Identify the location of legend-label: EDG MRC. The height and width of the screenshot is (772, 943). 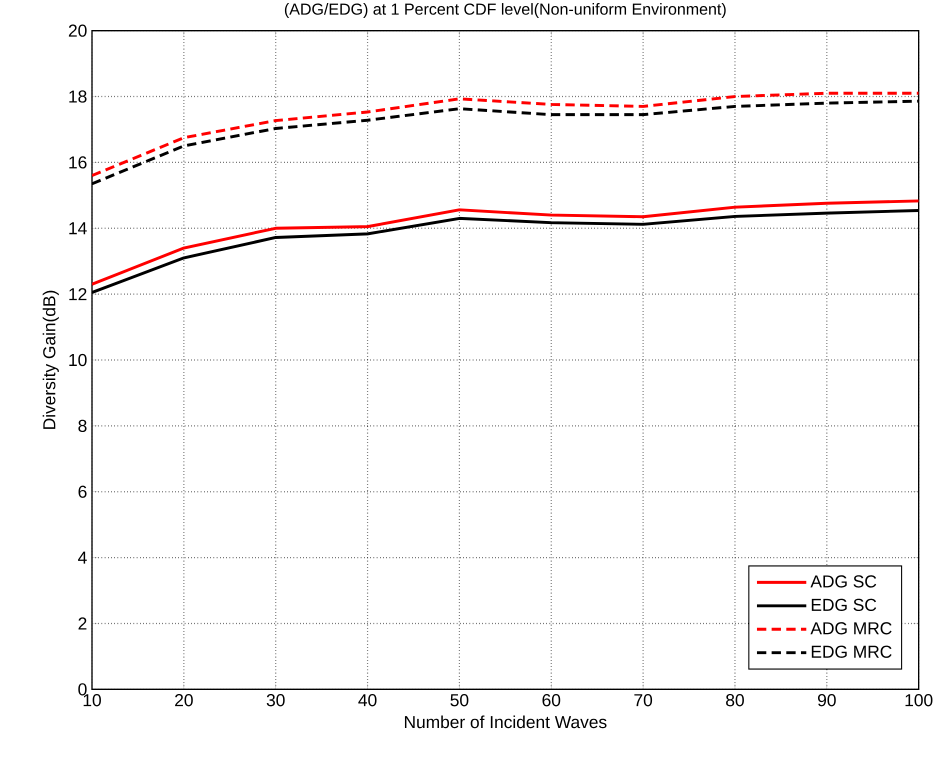
(852, 652).